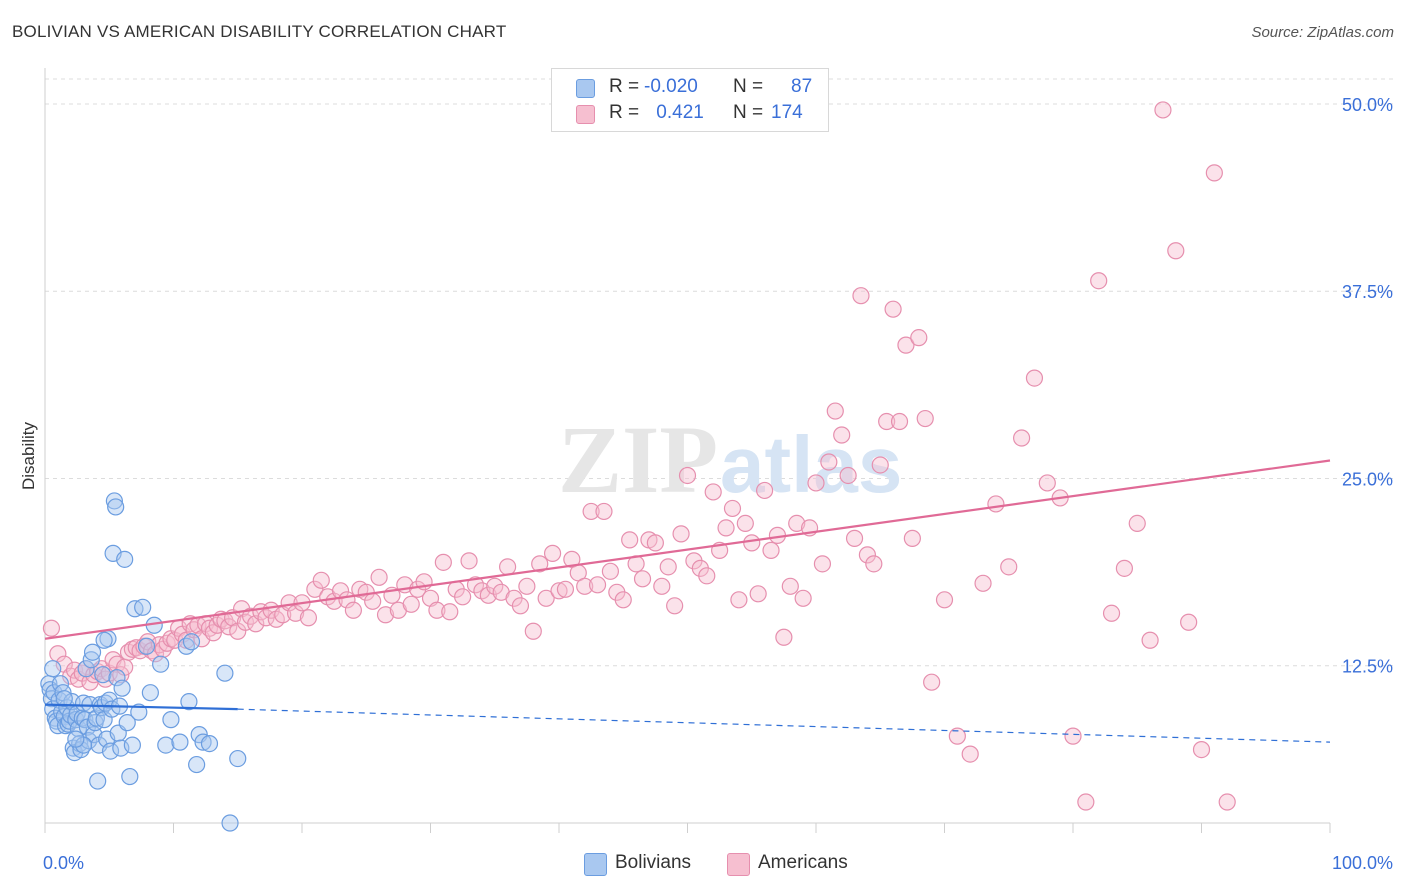 The height and width of the screenshot is (892, 1406). Describe the element at coordinates (1322, 32) in the screenshot. I see `chart-source: Source: ZipAtlas.com` at that location.